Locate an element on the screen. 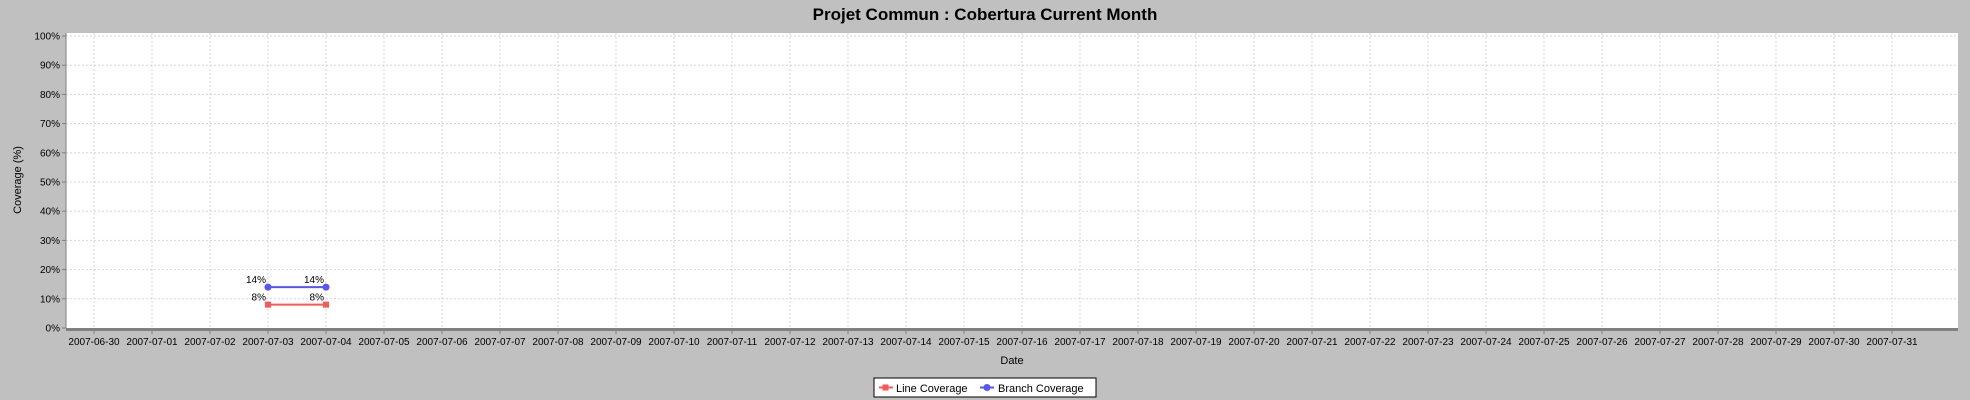 This screenshot has height=400, width=1970. legend: Line Coverage Branch Coverage is located at coordinates (985, 387).